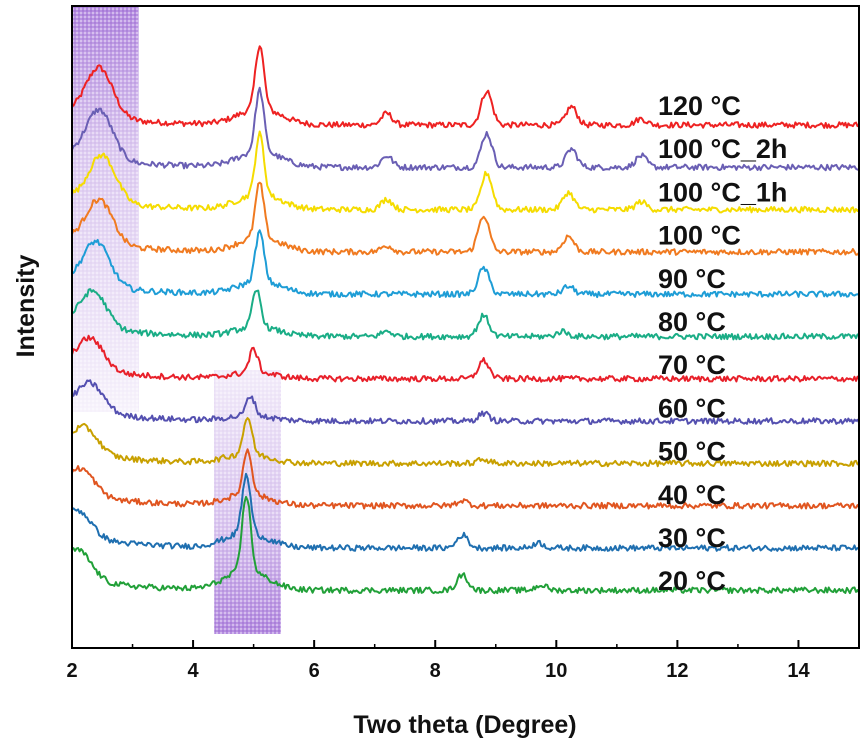 Image resolution: width=863 pixels, height=754 pixels. I want to click on x-axis-title: Two theta (Degree), so click(464, 725).